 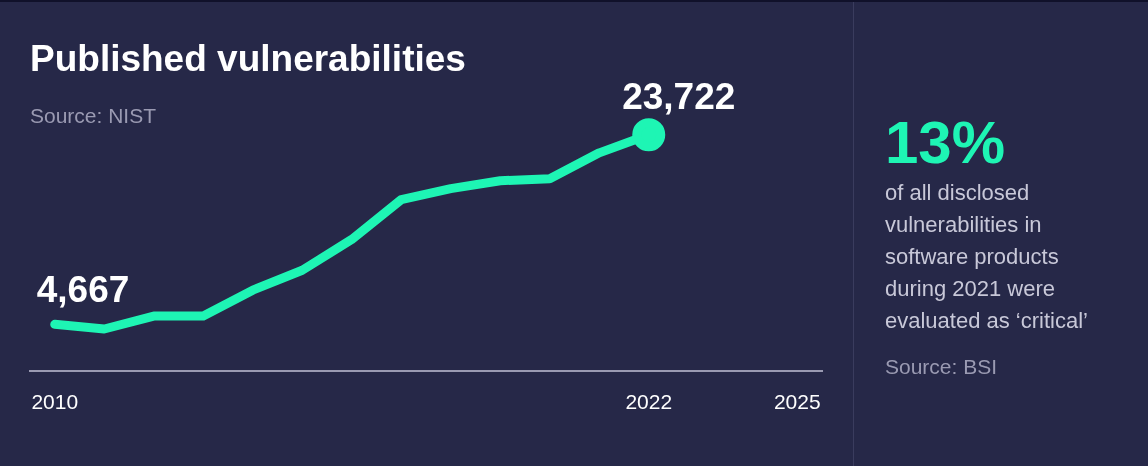 I want to click on source-note: Source: BSI, so click(x=941, y=367).